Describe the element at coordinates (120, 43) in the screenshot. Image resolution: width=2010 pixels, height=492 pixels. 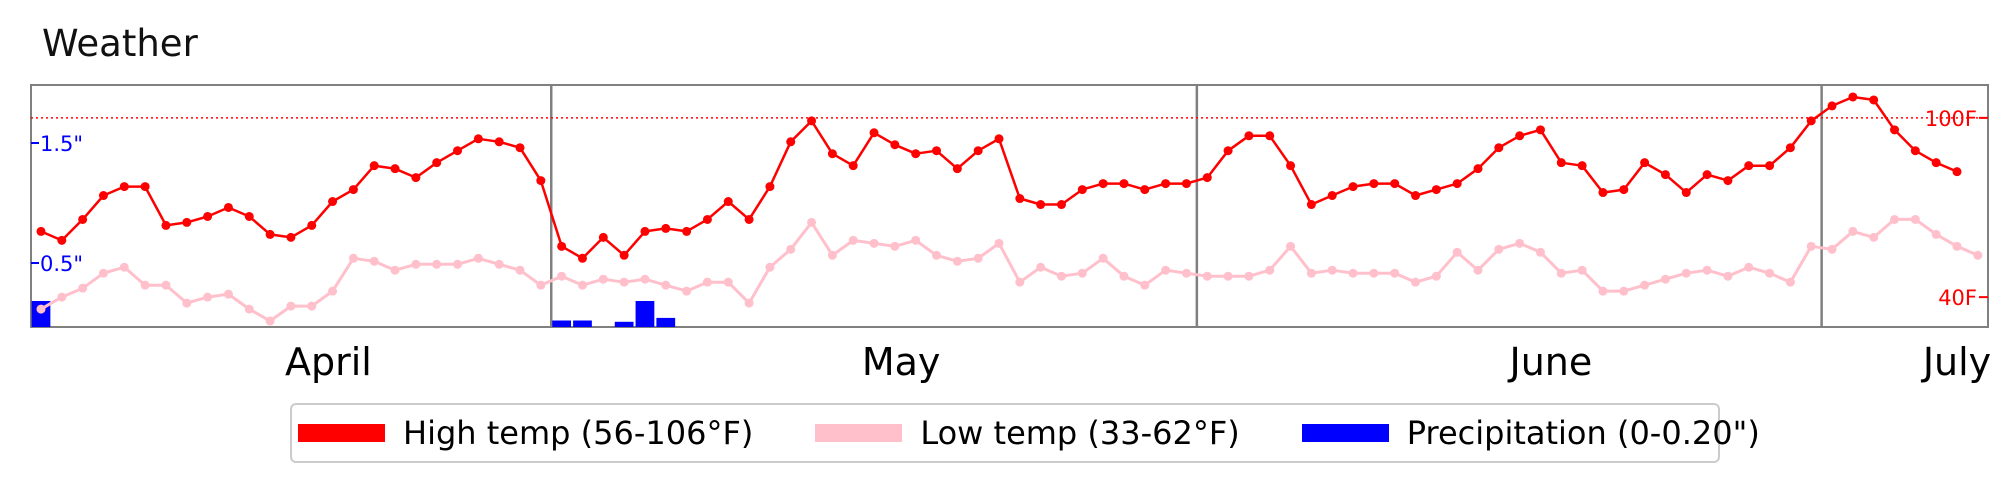
I see `chart-title: Weather` at that location.